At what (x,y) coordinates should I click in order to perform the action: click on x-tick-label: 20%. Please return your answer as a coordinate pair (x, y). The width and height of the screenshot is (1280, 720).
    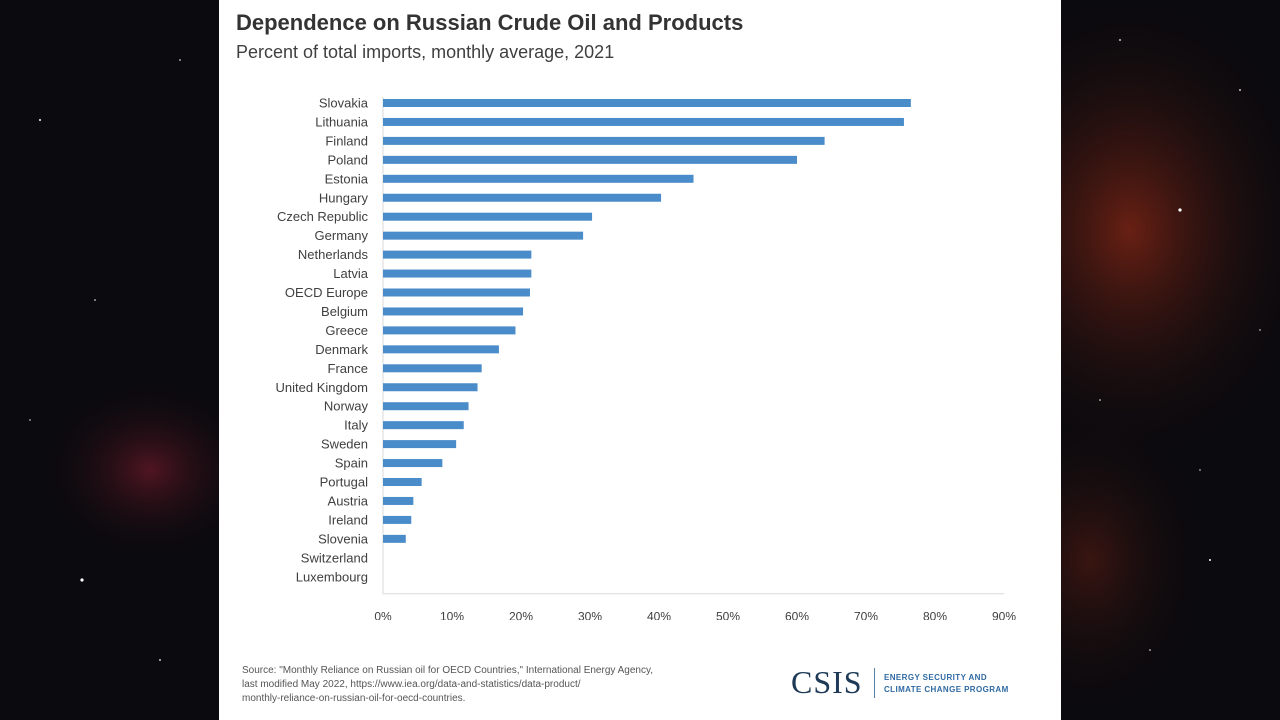
    Looking at the image, I should click on (521, 615).